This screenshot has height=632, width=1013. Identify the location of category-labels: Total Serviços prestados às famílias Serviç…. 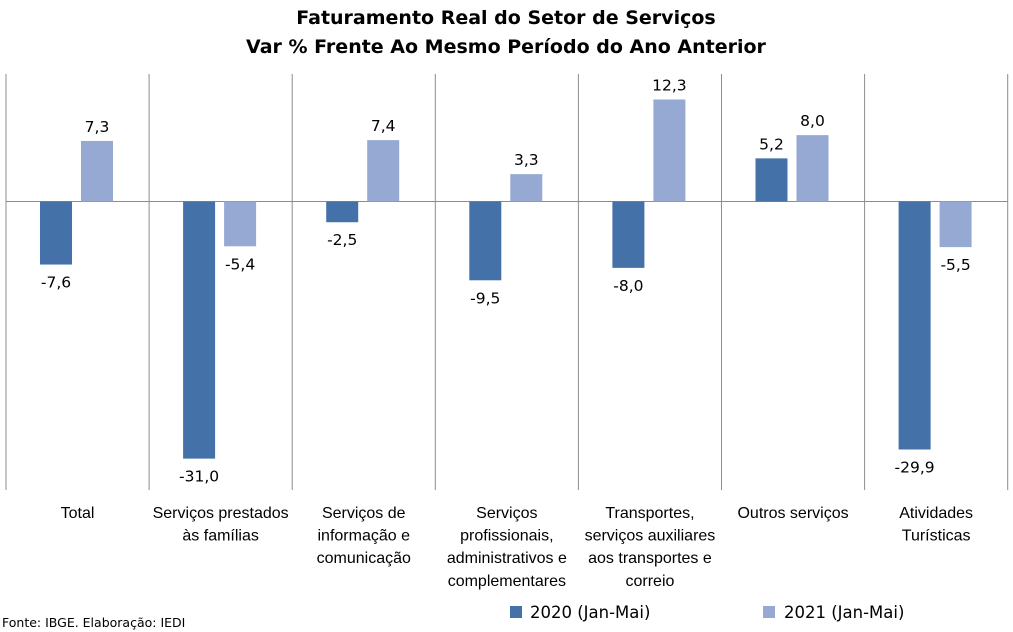
(517, 547).